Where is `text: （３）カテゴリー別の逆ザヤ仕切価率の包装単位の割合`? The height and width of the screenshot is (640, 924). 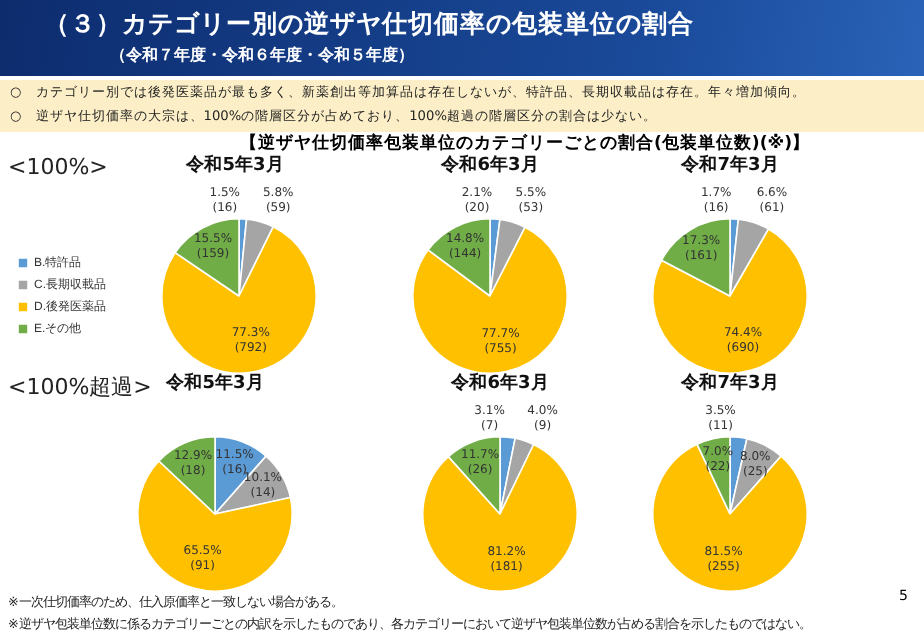 text: （３）カテゴリー別の逆ザヤ仕切価率の包装単位の割合 is located at coordinates (369, 25).